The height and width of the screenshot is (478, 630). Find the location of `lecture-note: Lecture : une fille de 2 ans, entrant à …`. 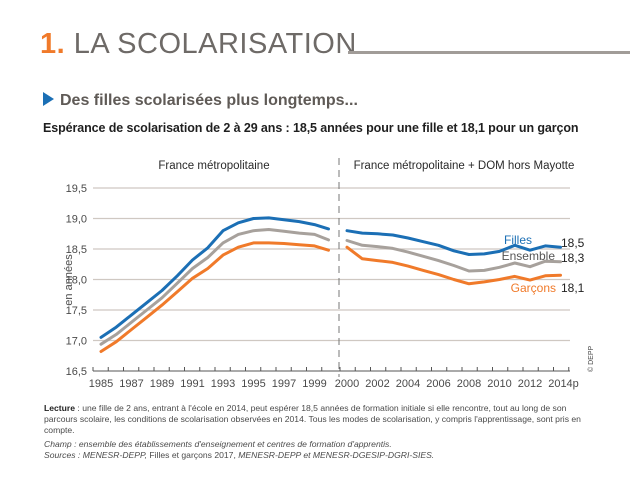

lecture-note: Lecture : une fille de 2 ans, entrant à … is located at coordinates (314, 419).